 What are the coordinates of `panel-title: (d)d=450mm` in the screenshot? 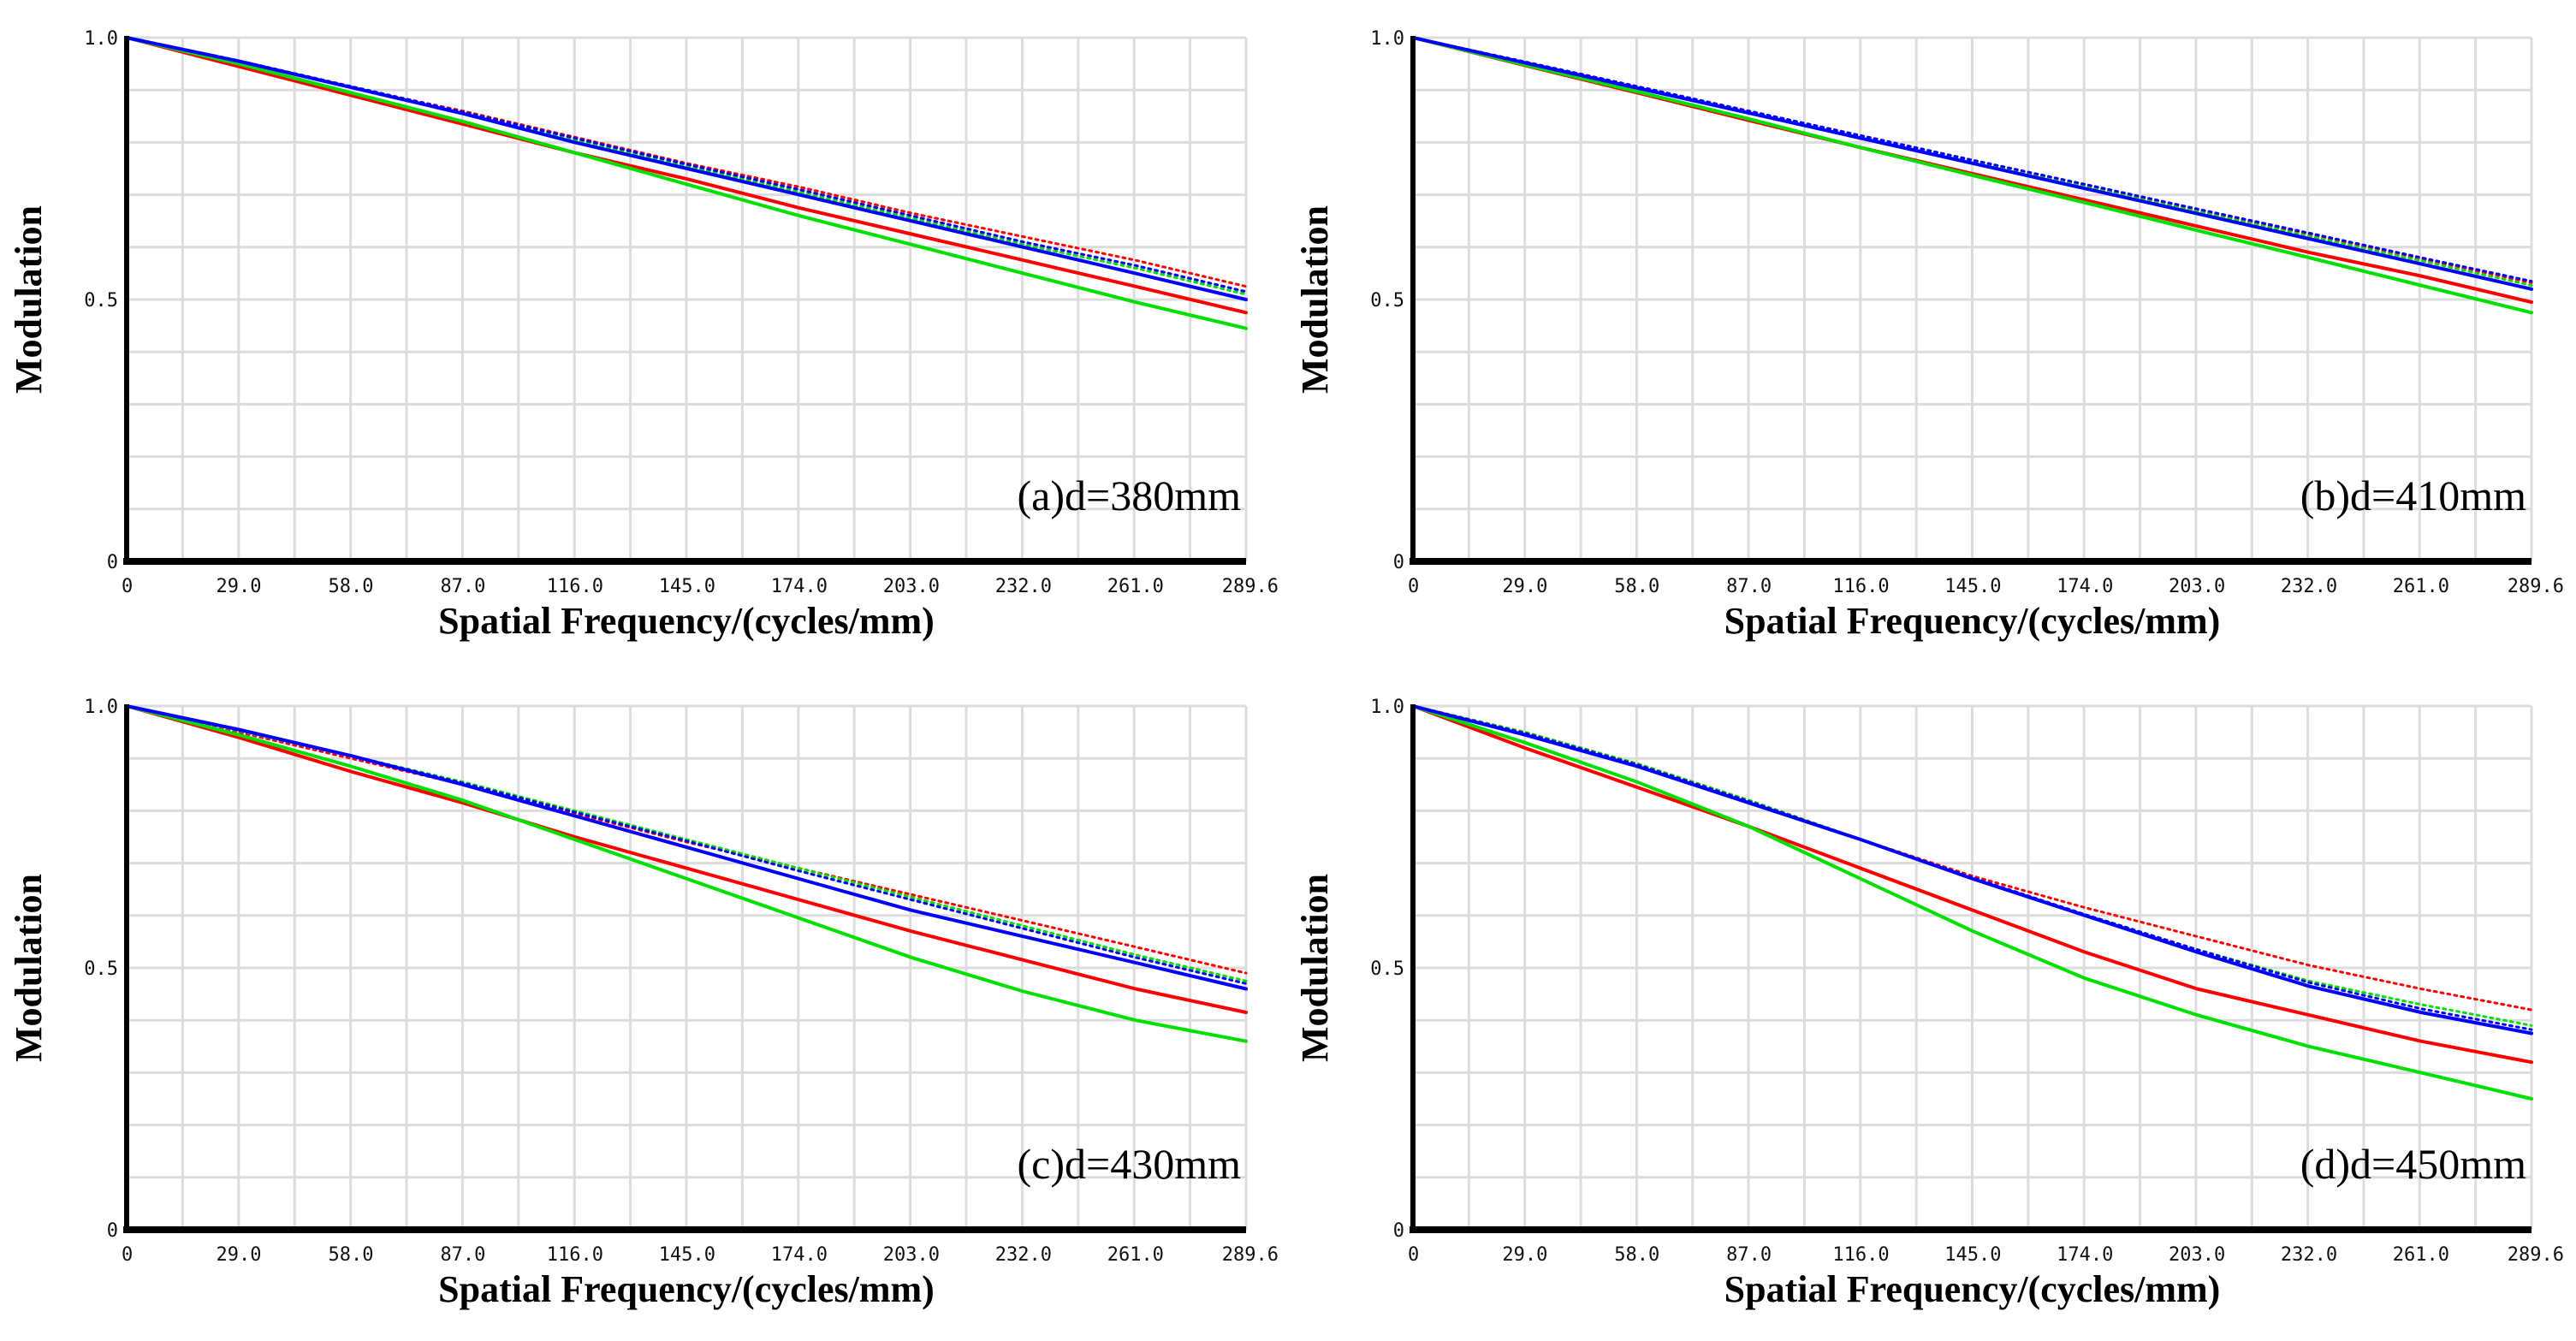 It's located at (2413, 1164).